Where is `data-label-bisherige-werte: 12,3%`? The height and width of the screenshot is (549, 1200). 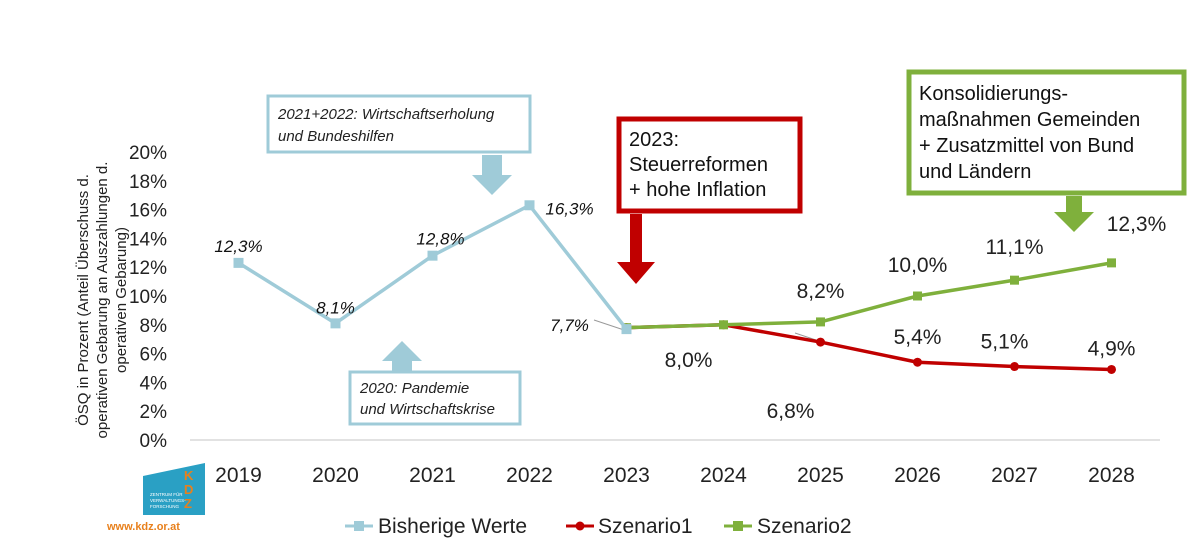 data-label-bisherige-werte: 12,3% is located at coordinates (238, 246).